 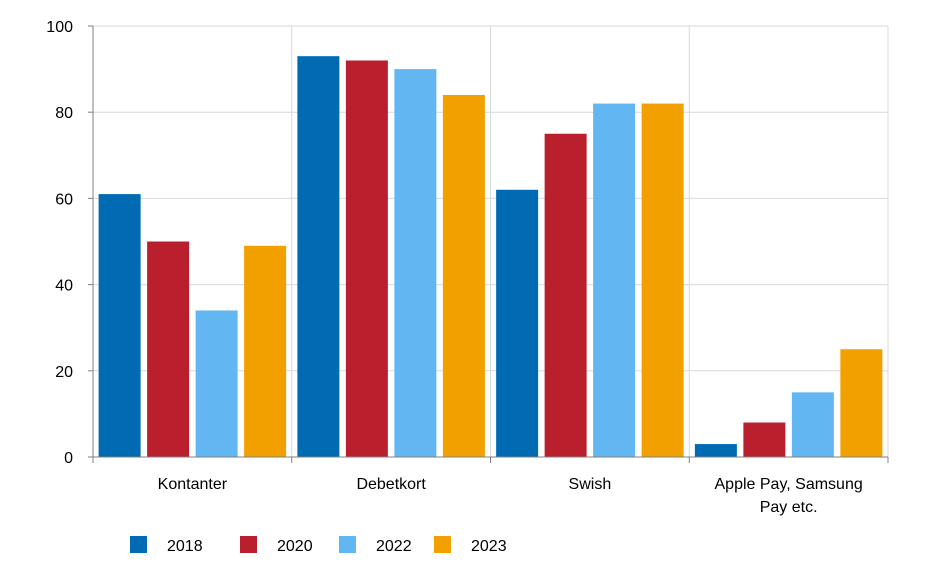 What do you see at coordinates (248, 544) in the screenshot?
I see `legend-swatch-2020` at bounding box center [248, 544].